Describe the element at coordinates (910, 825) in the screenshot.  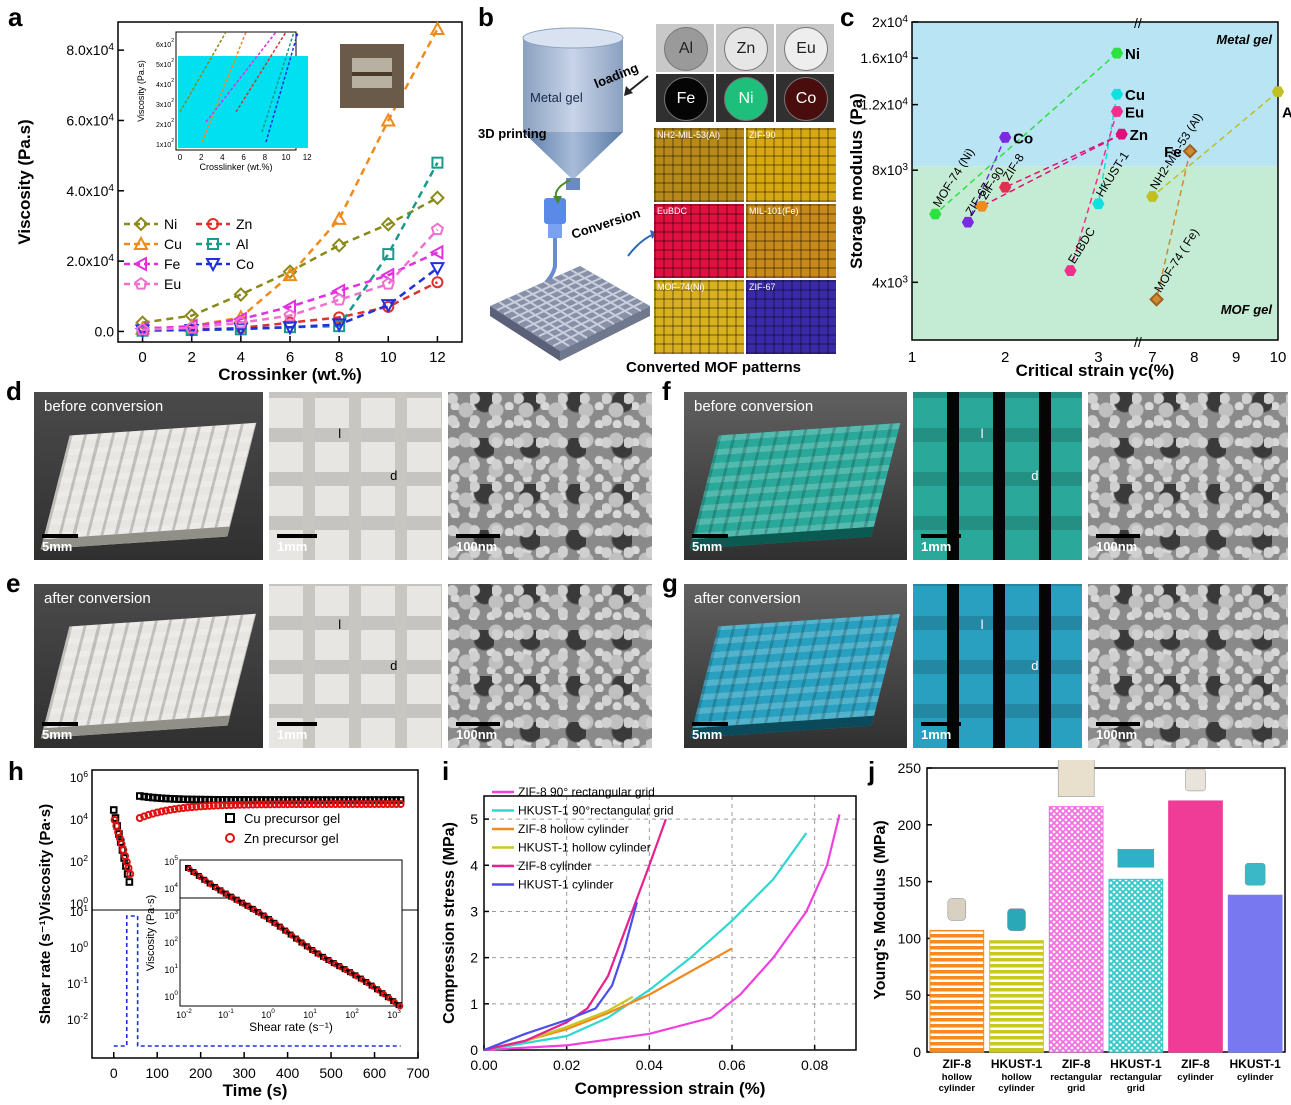
I see `y-tick-label: 200` at that location.